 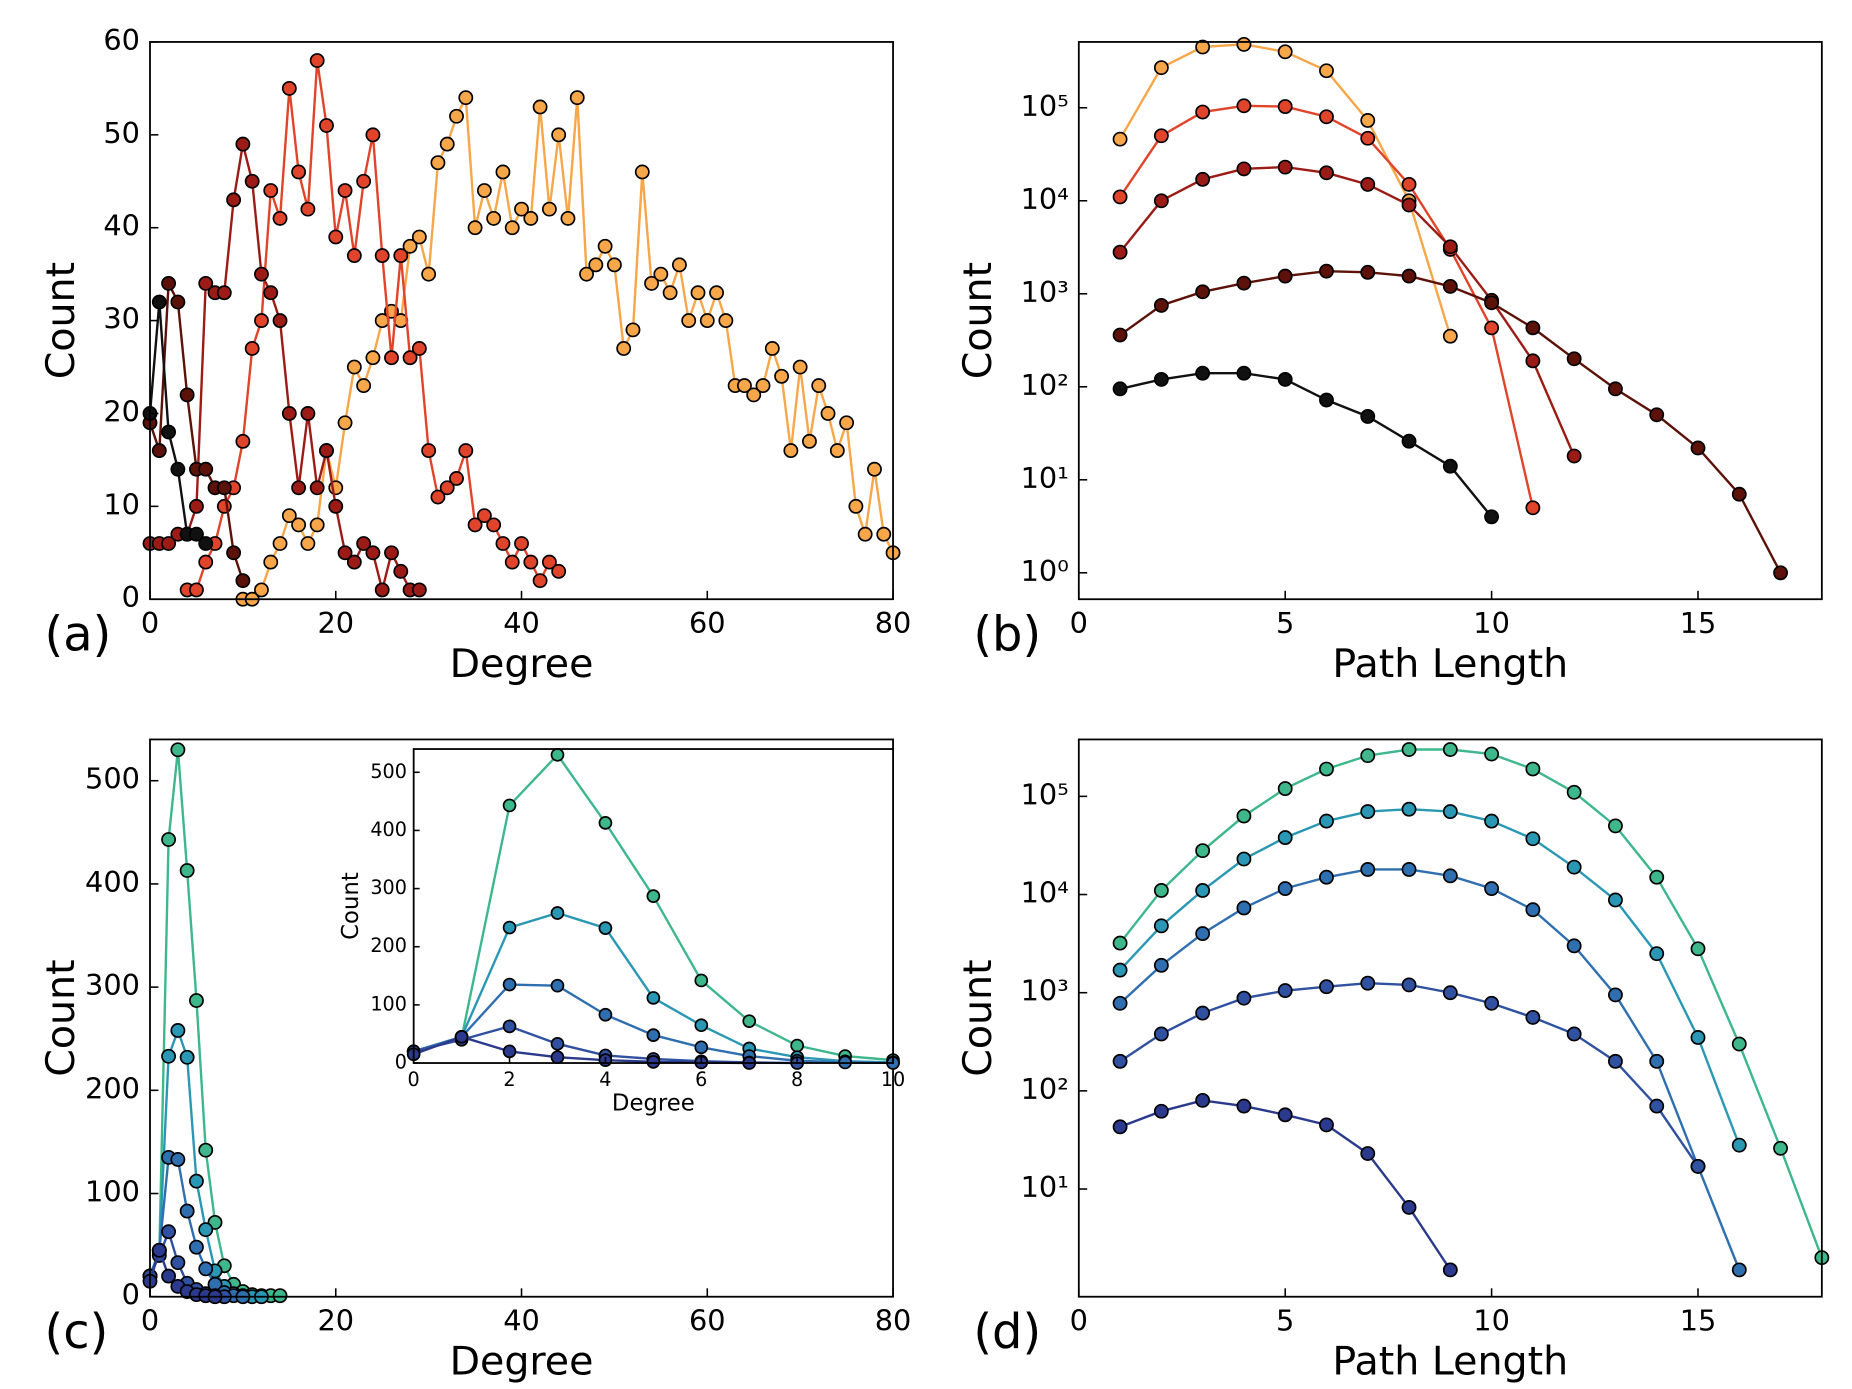 What do you see at coordinates (893, 623) in the screenshot?
I see `x-tick-label: 80` at bounding box center [893, 623].